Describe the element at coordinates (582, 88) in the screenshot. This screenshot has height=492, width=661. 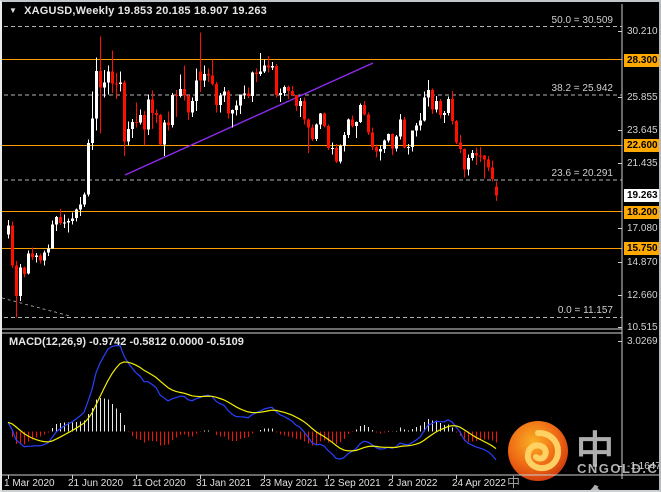
I see `fib-level-label: 38.2 = 25.942` at that location.